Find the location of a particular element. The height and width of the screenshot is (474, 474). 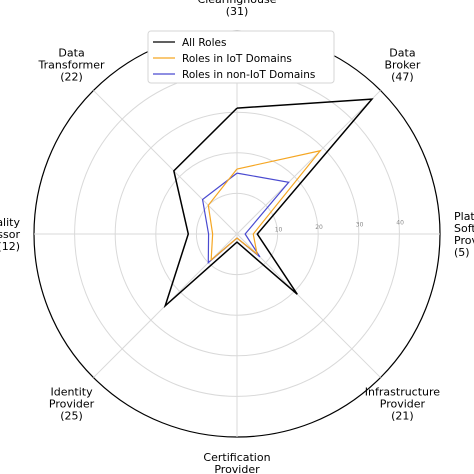

legend-box is located at coordinates (241, 57).